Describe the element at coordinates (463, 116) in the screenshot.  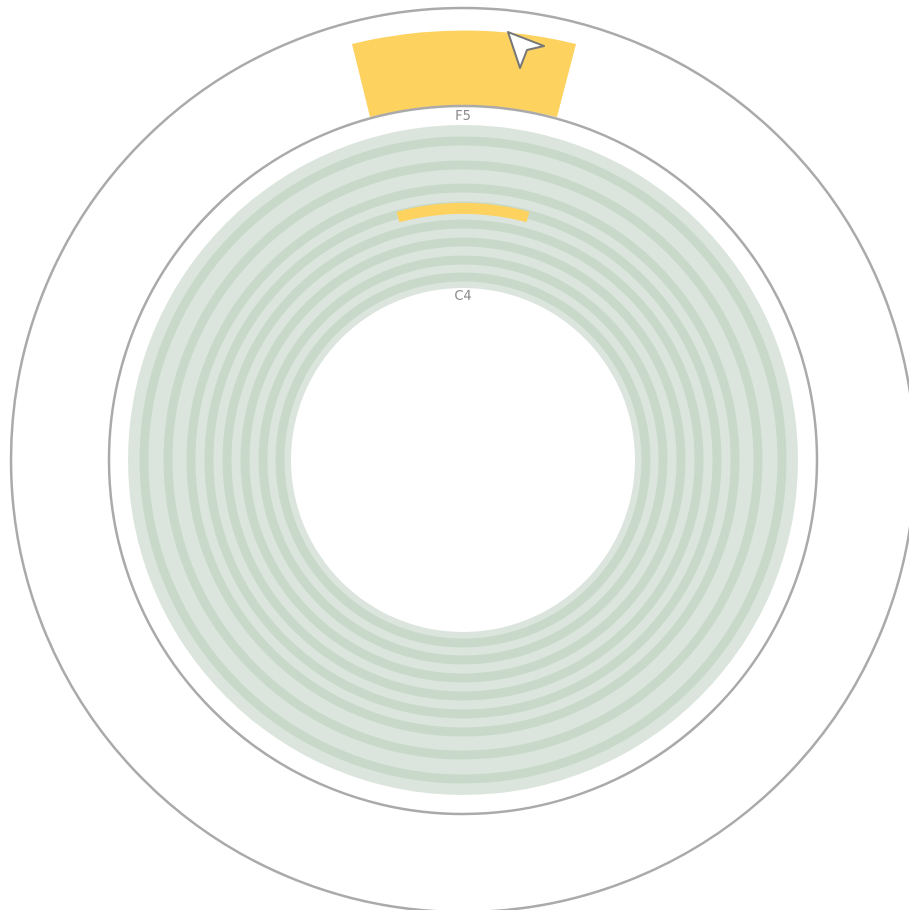
I see `outer-note-label: F5` at that location.